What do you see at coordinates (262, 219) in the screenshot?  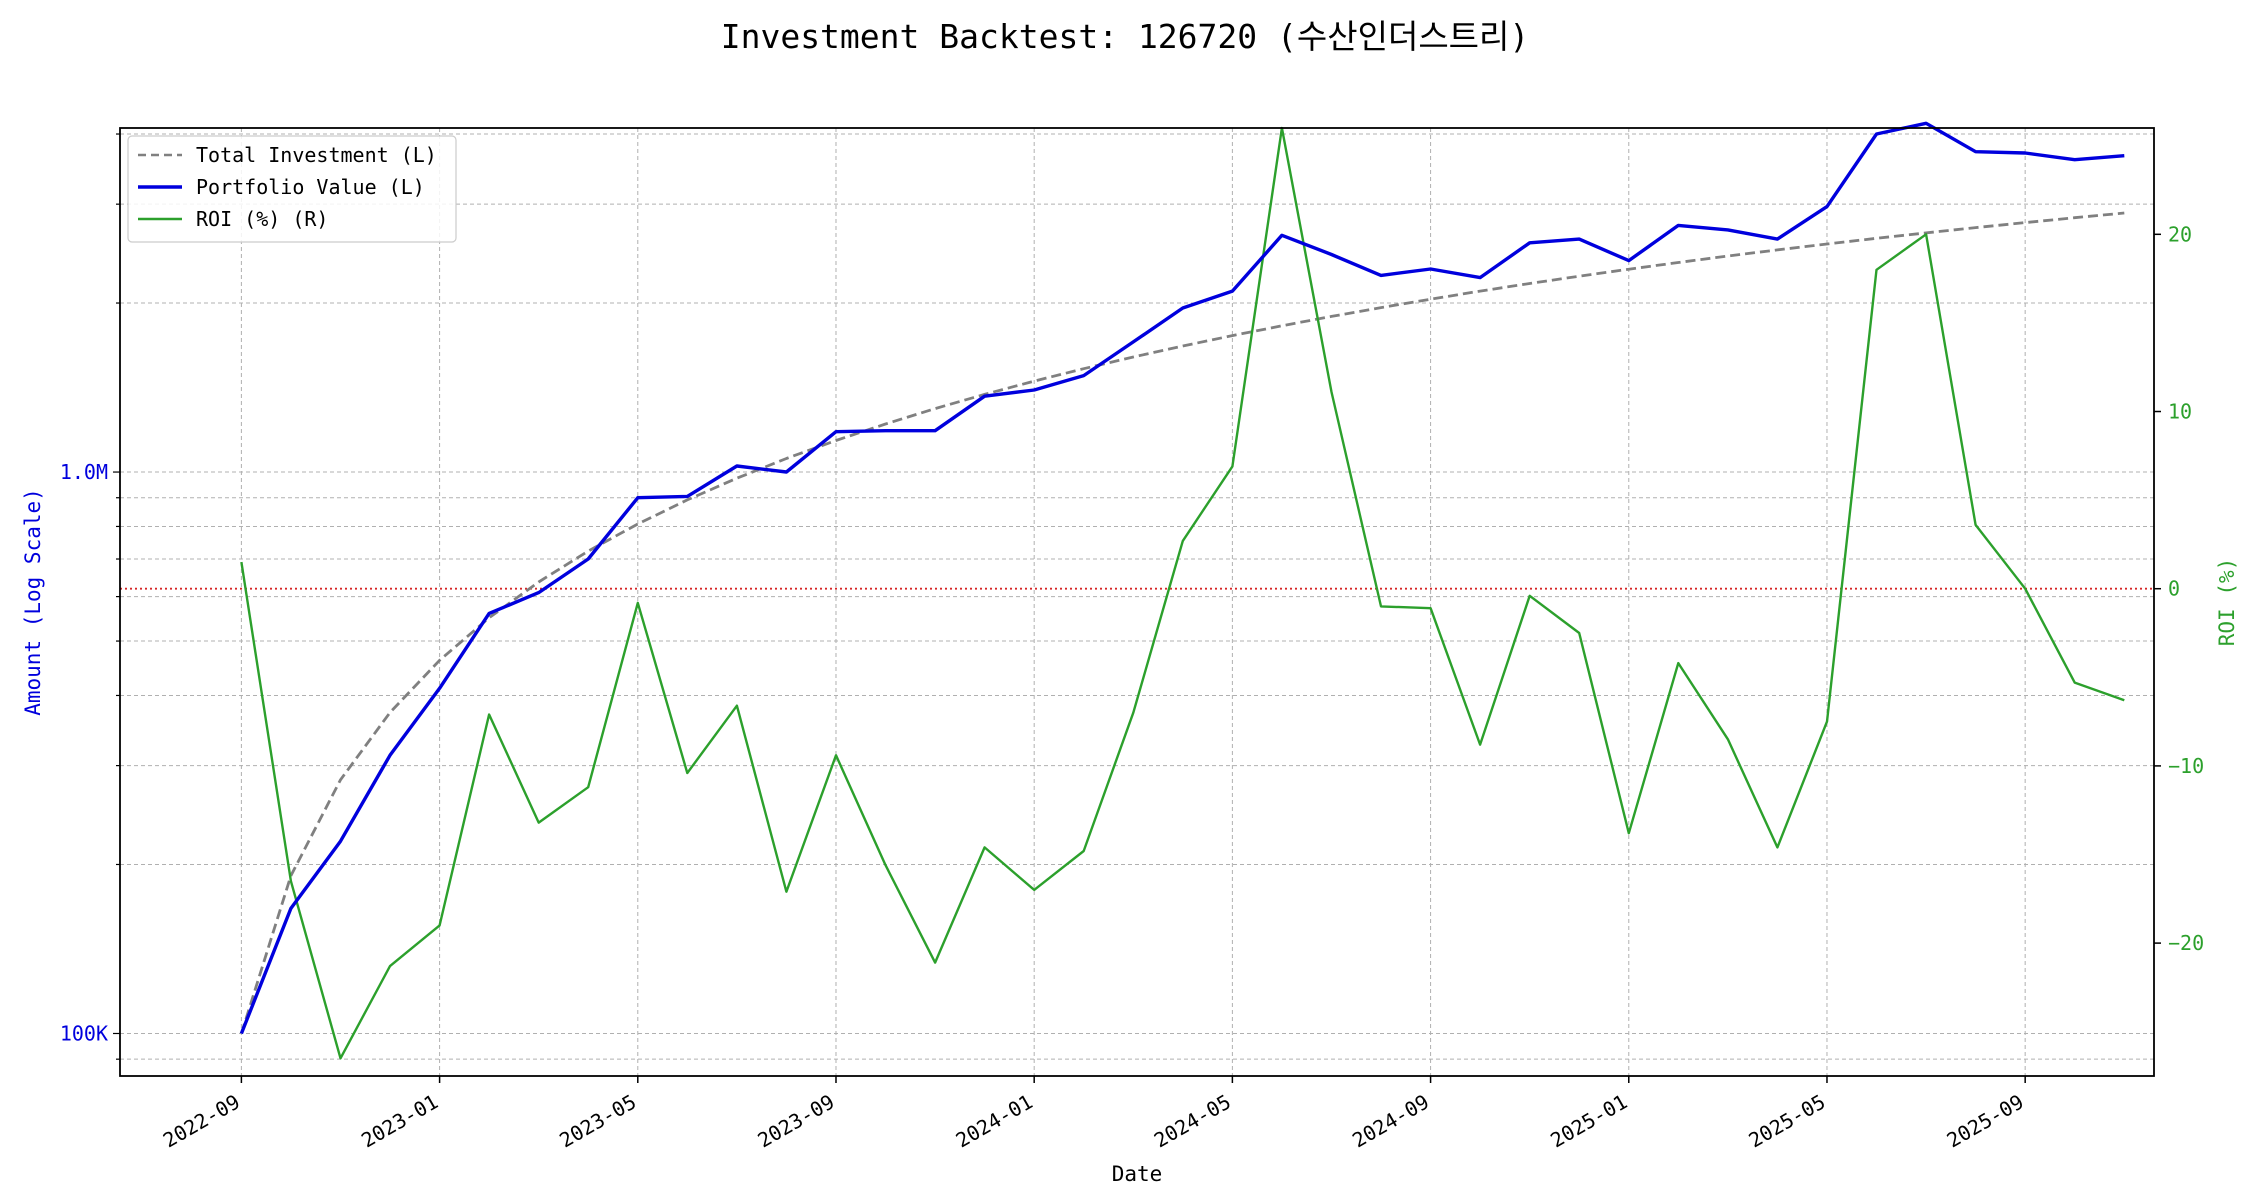 I see `legend-label: ROI (%) (R)` at bounding box center [262, 219].